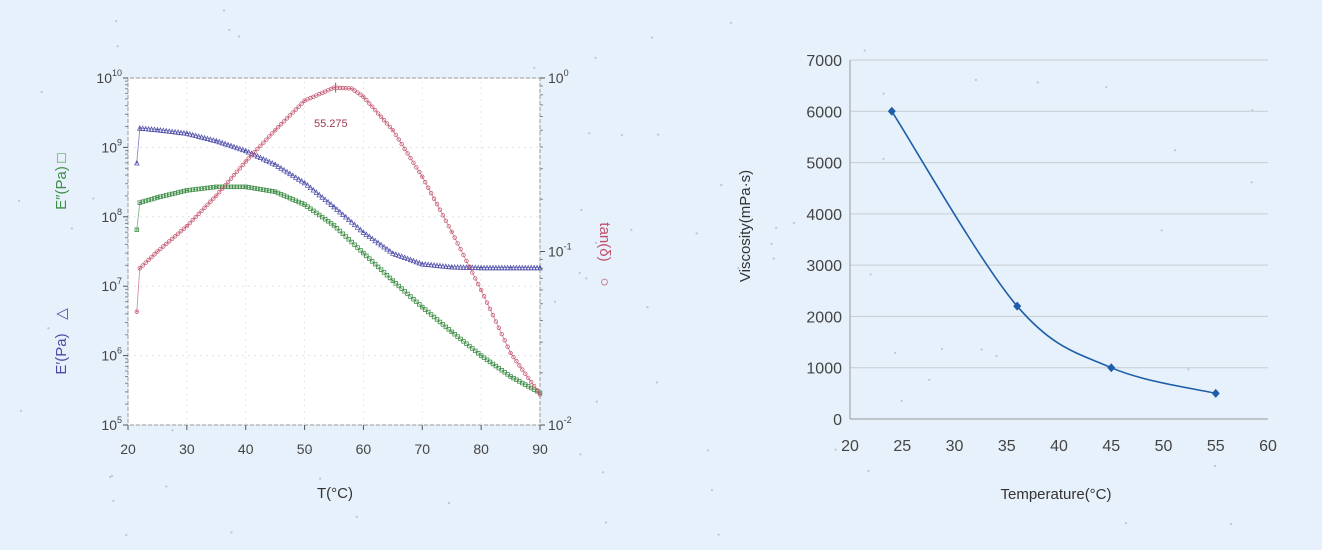  What do you see at coordinates (422, 449) in the screenshot?
I see `dma-x-tick-label: 70` at bounding box center [422, 449].